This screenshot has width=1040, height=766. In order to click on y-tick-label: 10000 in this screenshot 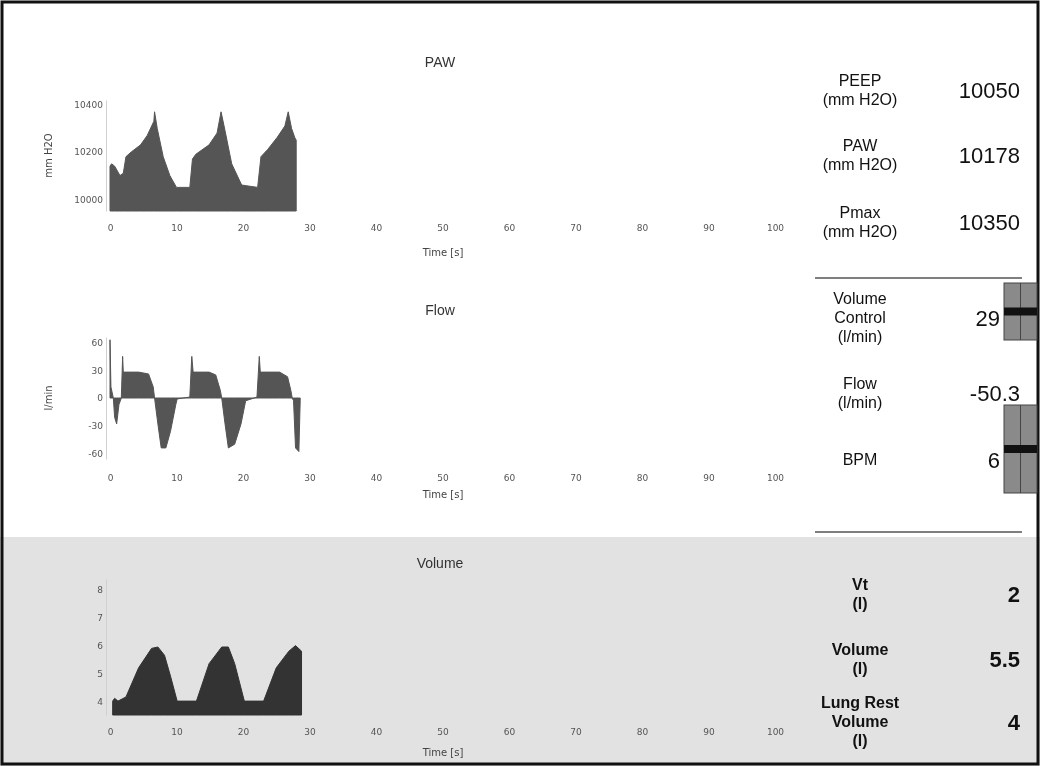, I will do `click(89, 199)`.